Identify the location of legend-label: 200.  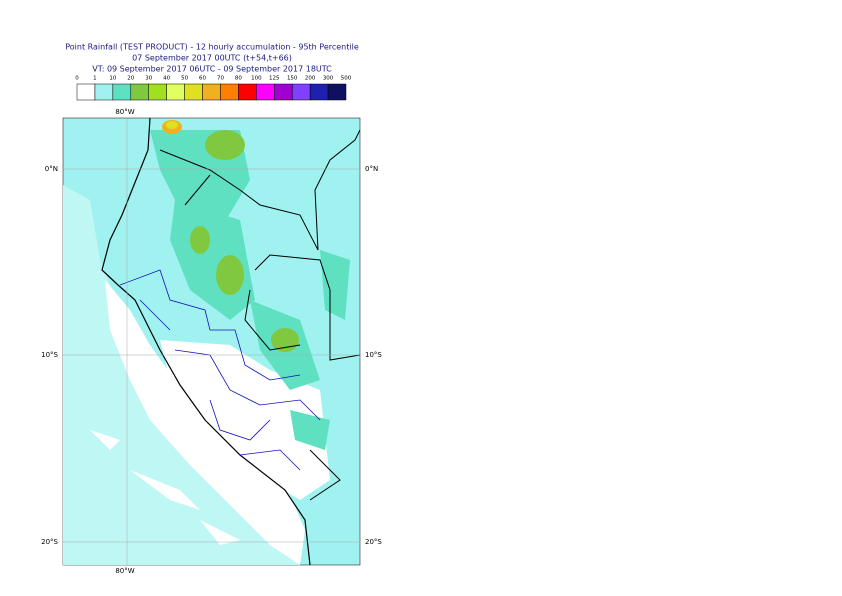
(310, 79).